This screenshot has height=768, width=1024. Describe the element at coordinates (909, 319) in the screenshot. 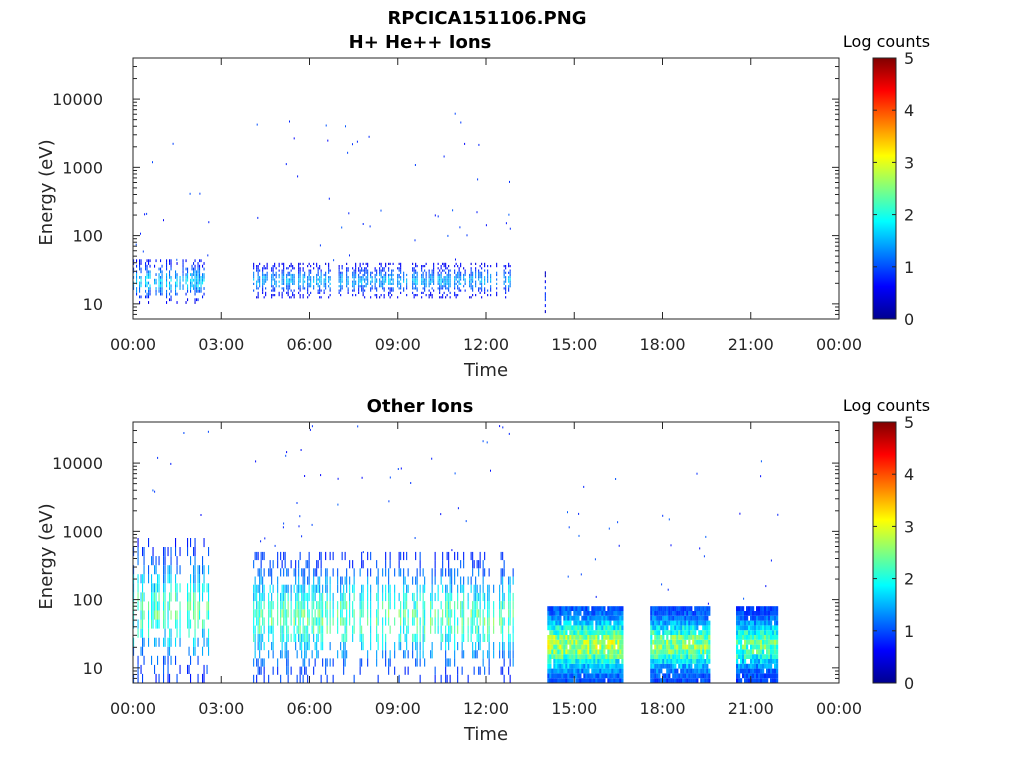

I see `colorbar-tick-label: 0` at that location.